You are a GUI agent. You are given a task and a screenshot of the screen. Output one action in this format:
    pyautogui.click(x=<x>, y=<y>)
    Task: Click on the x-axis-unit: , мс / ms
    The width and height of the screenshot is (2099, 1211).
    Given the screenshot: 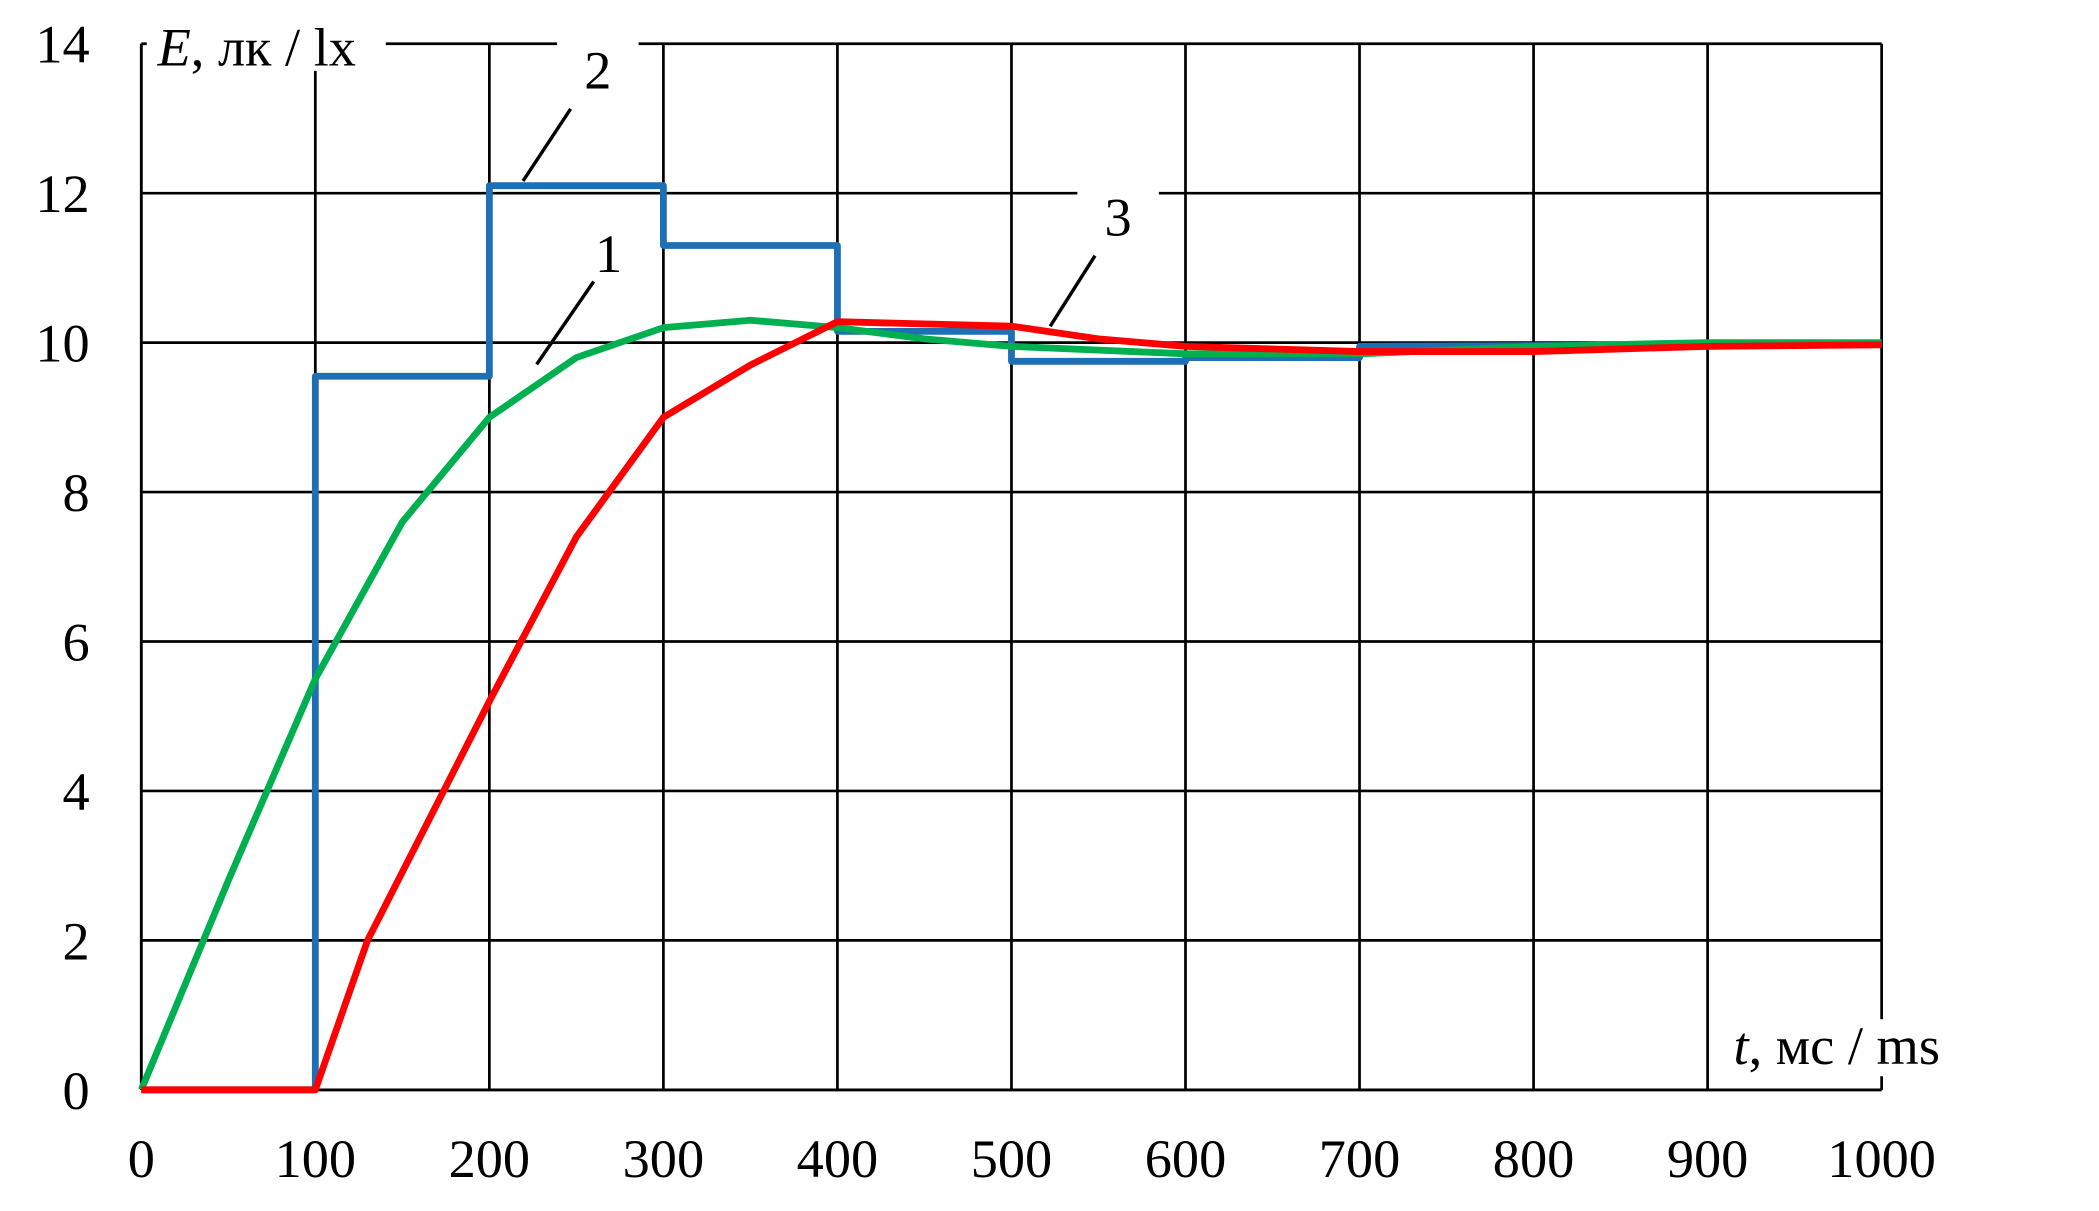 What is the action you would take?
    pyautogui.click(x=1844, y=1046)
    